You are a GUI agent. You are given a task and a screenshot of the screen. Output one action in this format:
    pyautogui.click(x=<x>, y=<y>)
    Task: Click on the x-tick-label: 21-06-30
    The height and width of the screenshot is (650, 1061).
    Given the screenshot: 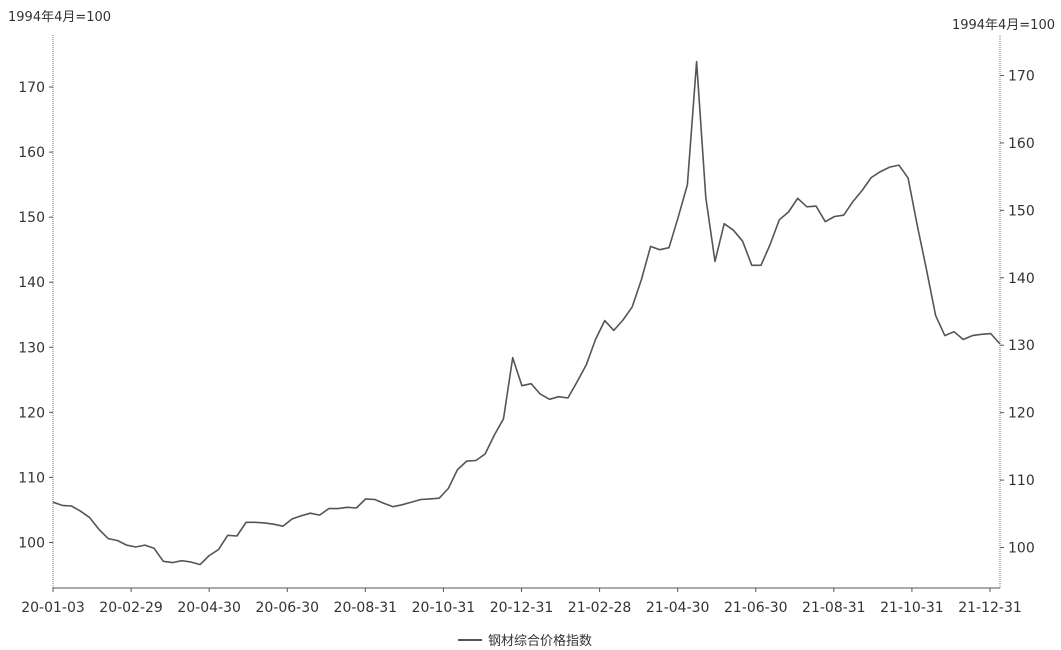 What is the action you would take?
    pyautogui.click(x=756, y=608)
    